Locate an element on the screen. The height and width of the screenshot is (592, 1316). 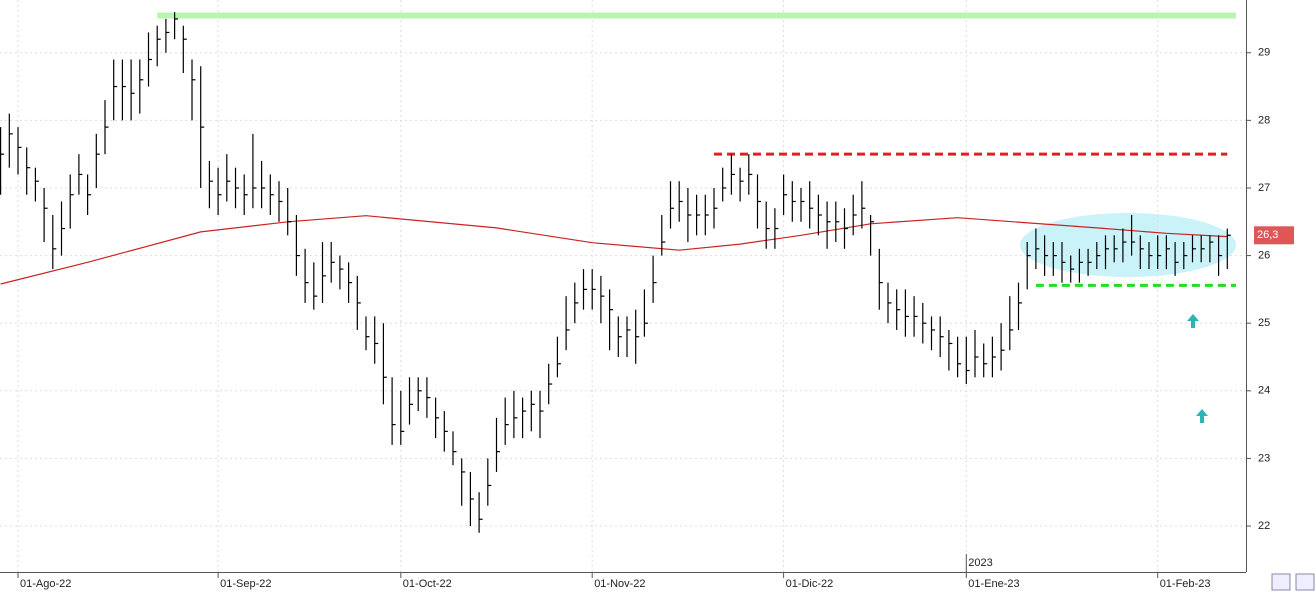
y-tick-label: 26 is located at coordinates (1264, 255).